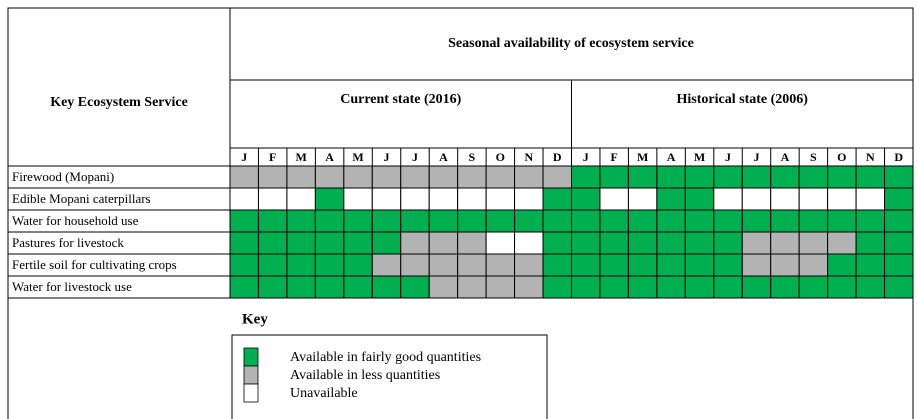 The height and width of the screenshot is (419, 917). I want to click on key-label: Available in less quantities, so click(365, 375).